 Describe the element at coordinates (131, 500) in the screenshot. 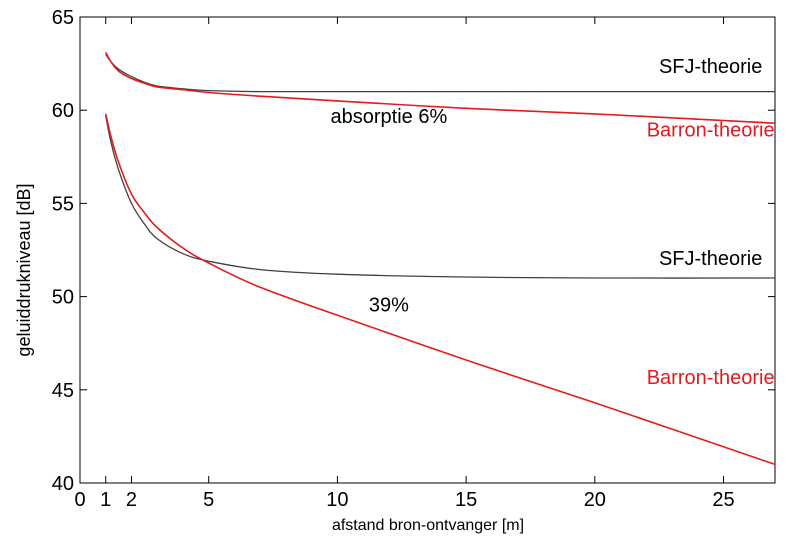

I see `x-tick-label: 2` at that location.